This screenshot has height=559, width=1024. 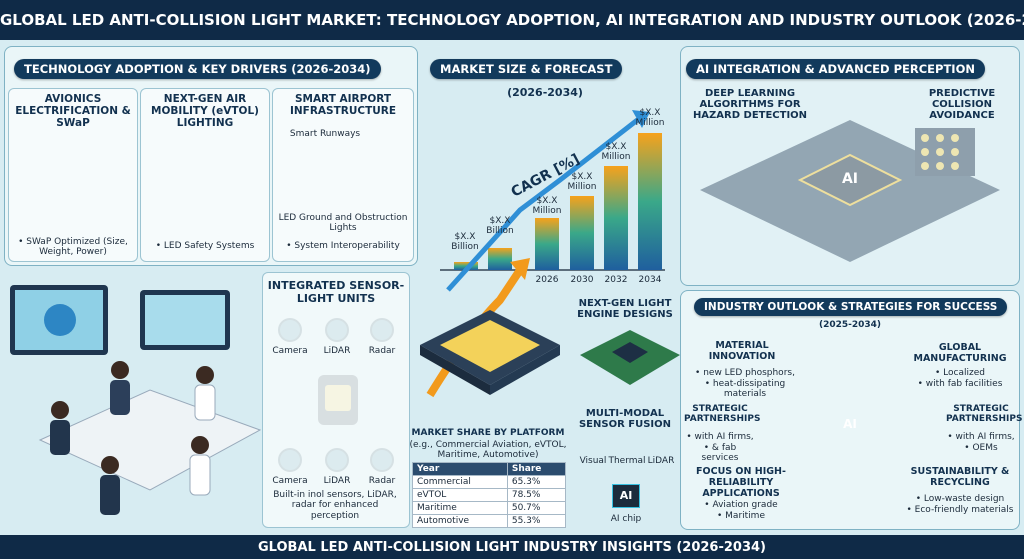 I want to click on table-header: Year, so click(x=460, y=469).